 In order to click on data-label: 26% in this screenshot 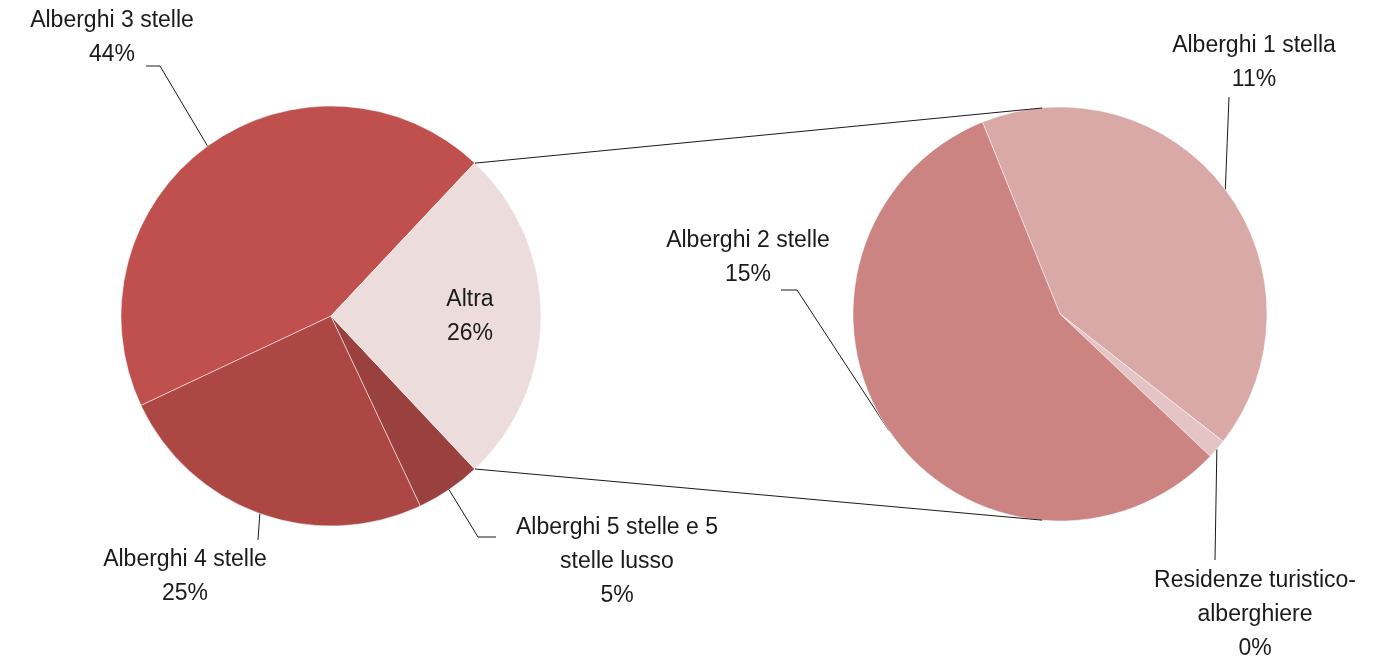, I will do `click(470, 332)`.